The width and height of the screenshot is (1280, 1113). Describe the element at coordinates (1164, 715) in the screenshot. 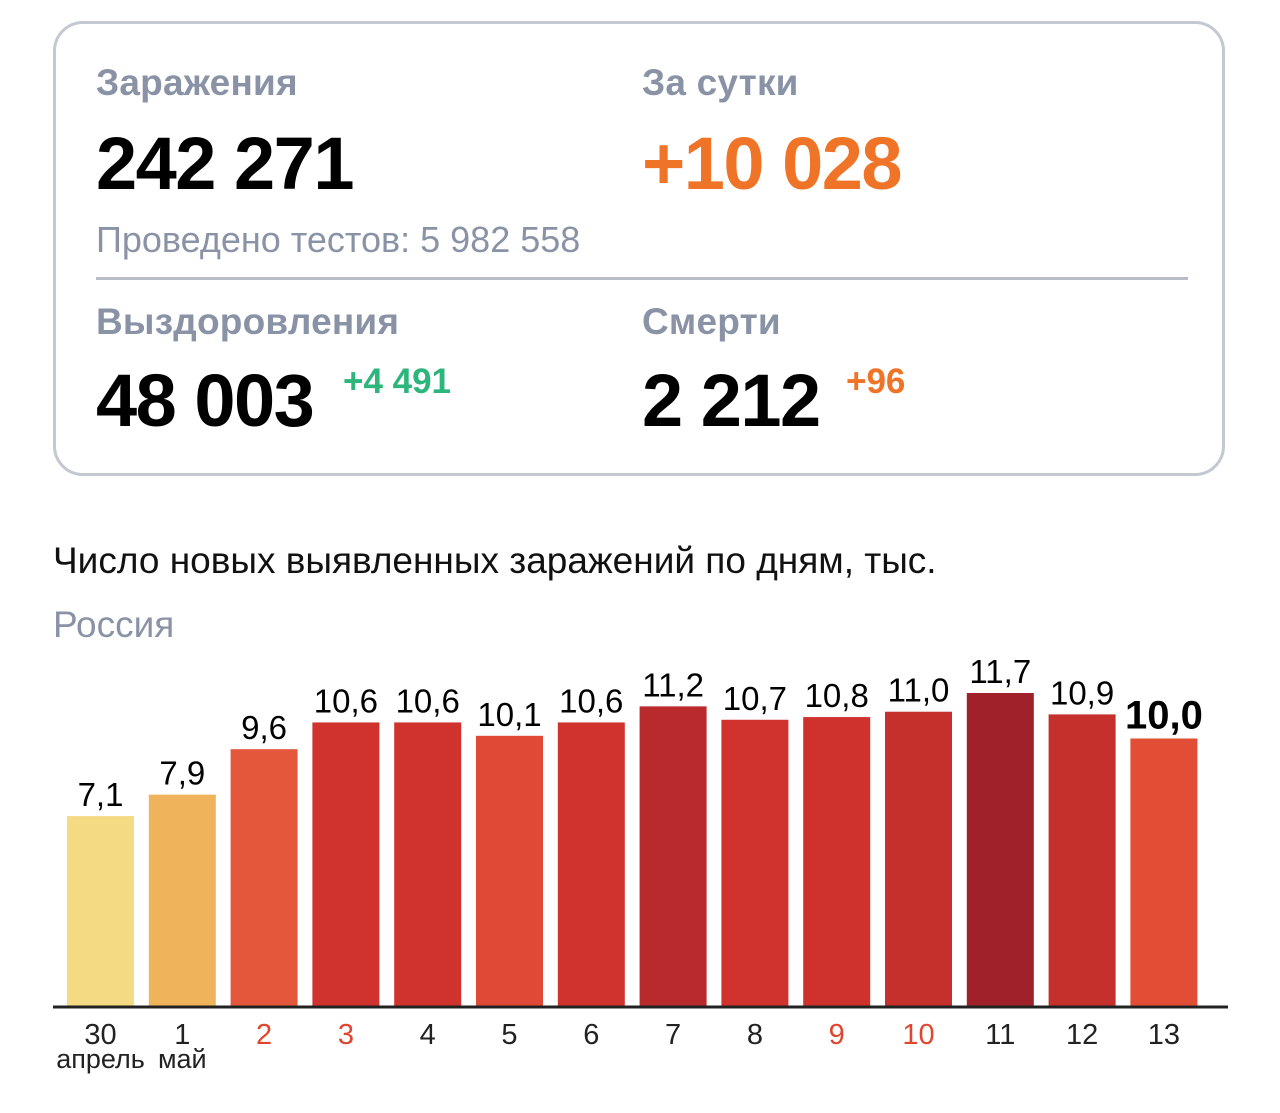

I see `value-label-13: 10,0` at that location.